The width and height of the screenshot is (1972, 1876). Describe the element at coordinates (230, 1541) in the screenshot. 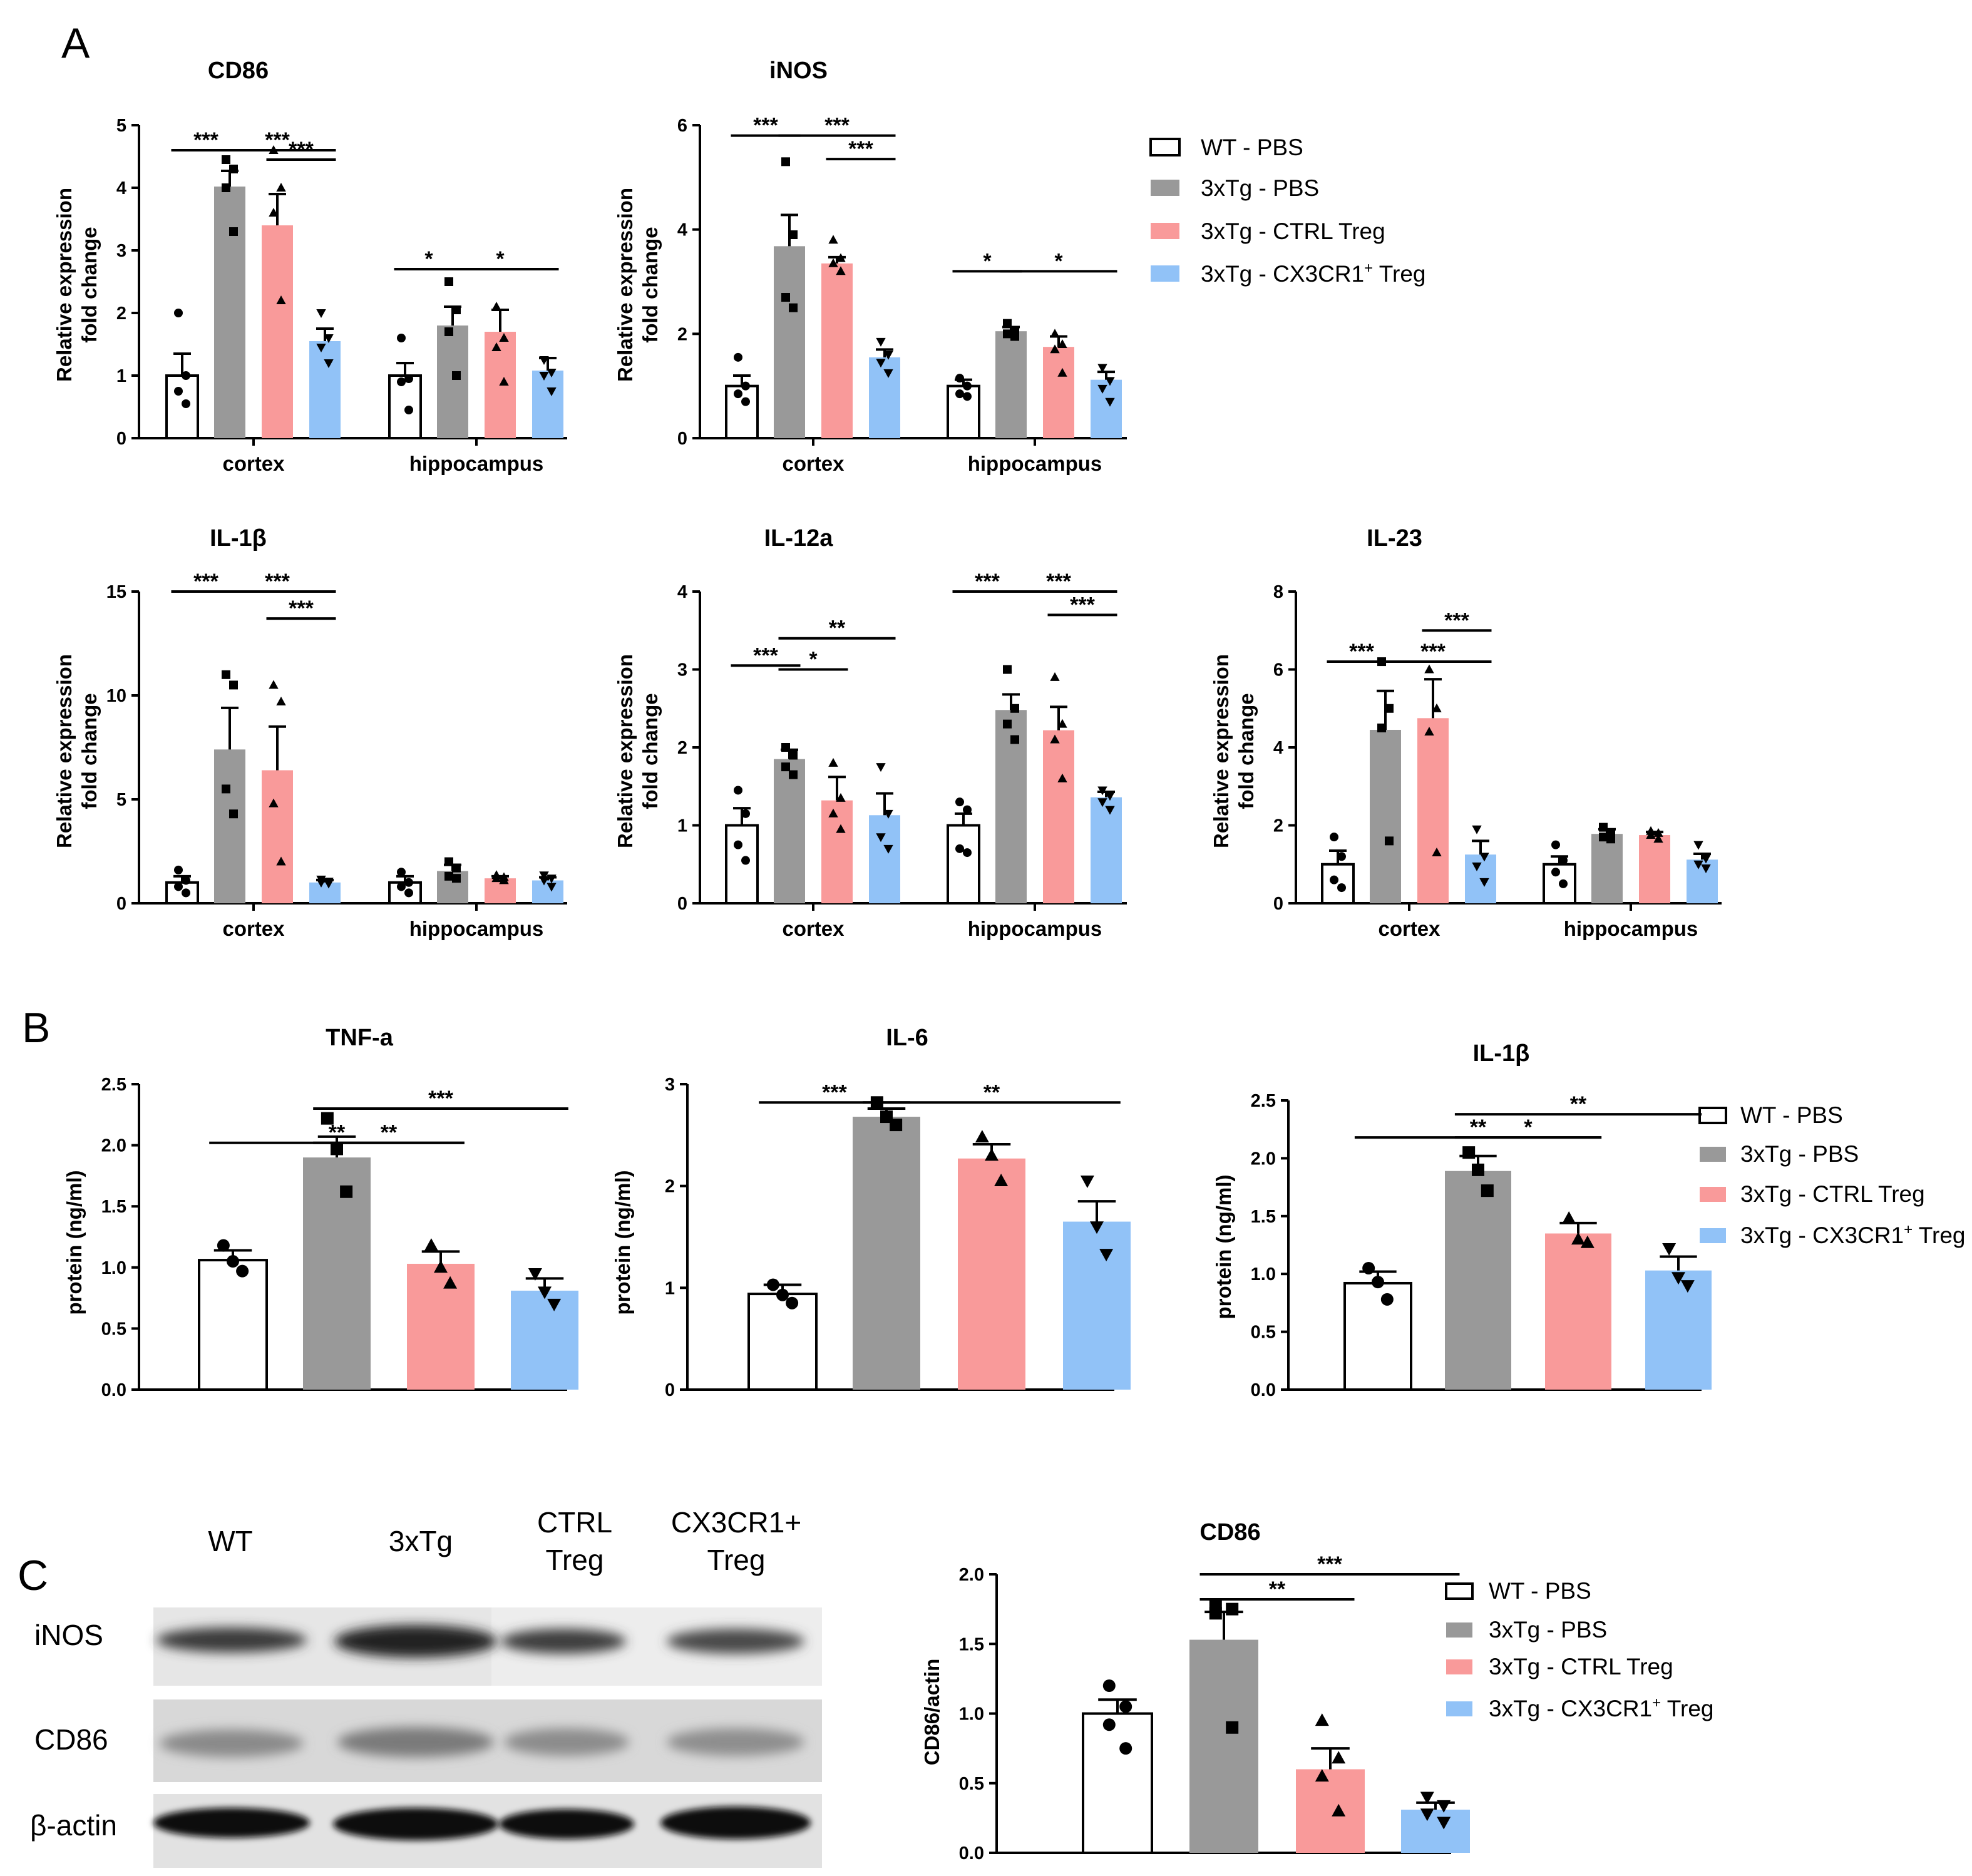

I see `blot-column-wt: WT` at that location.